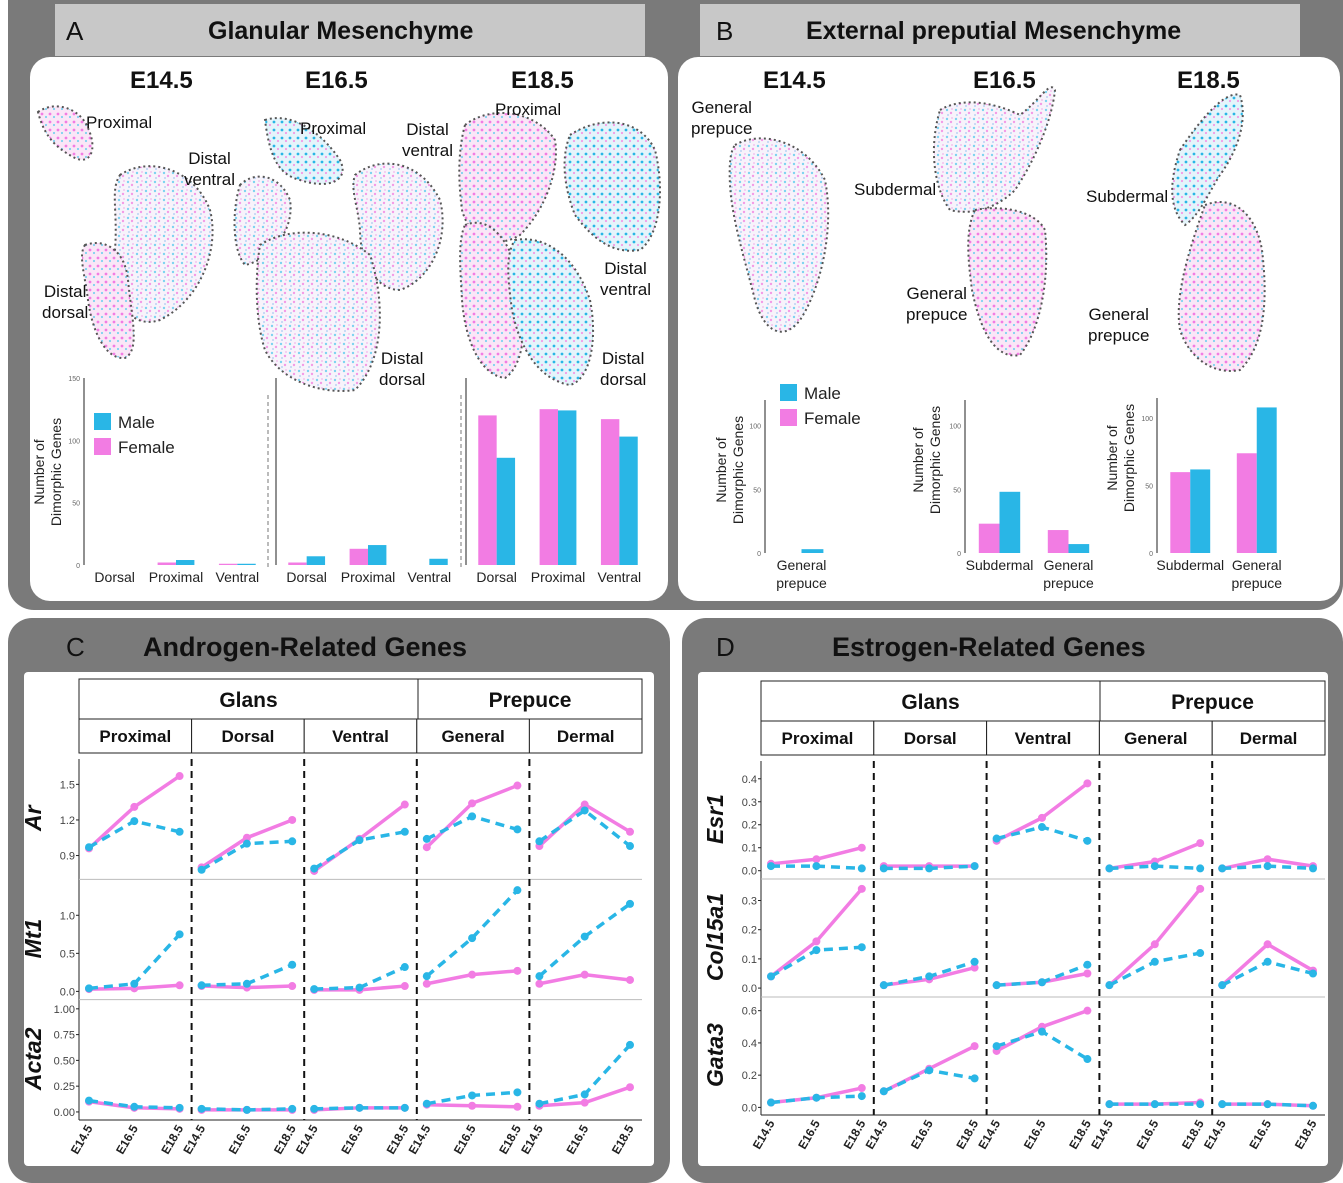 This screenshot has height=1183, width=1343. I want to click on panel-a-letter: A, so click(75, 31).